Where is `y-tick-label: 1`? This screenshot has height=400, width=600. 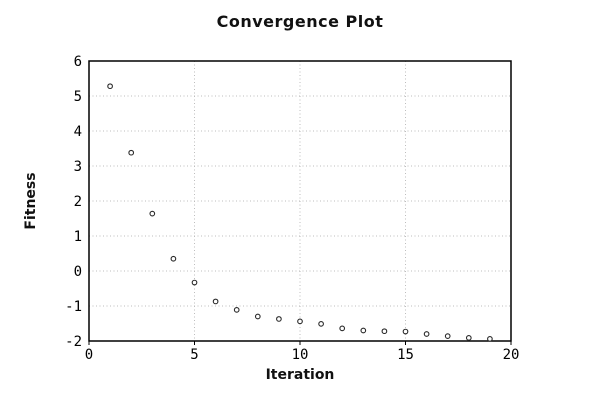
y-tick-label: 1 is located at coordinates (78, 237).